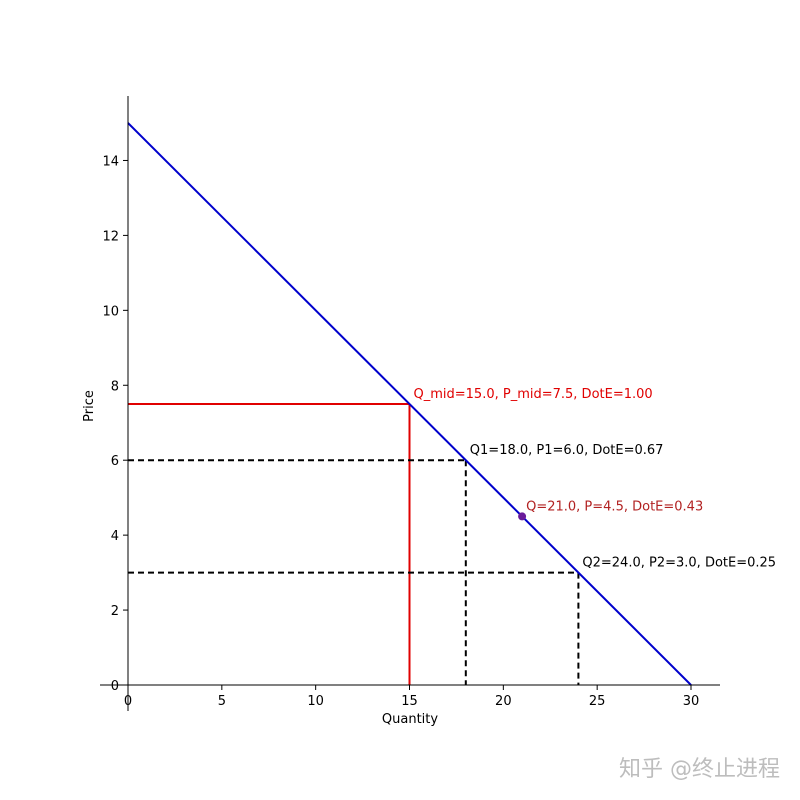 The image size is (800, 800). Describe the element at coordinates (115, 686) in the screenshot. I see `y-tick-label: 0` at that location.